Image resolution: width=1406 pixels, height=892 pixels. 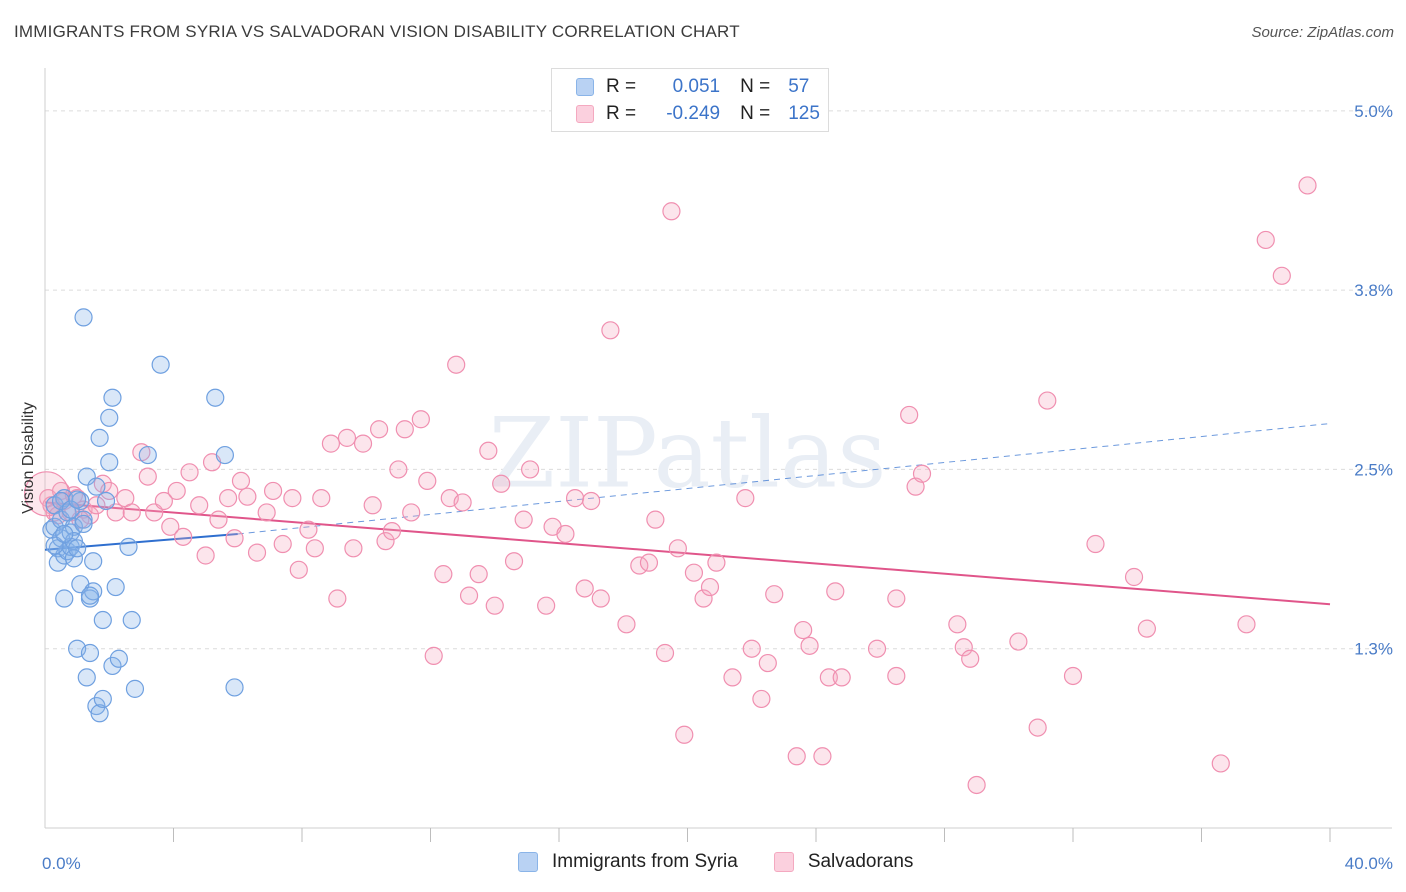 I want to click on n-label: N =, so click(x=755, y=113).